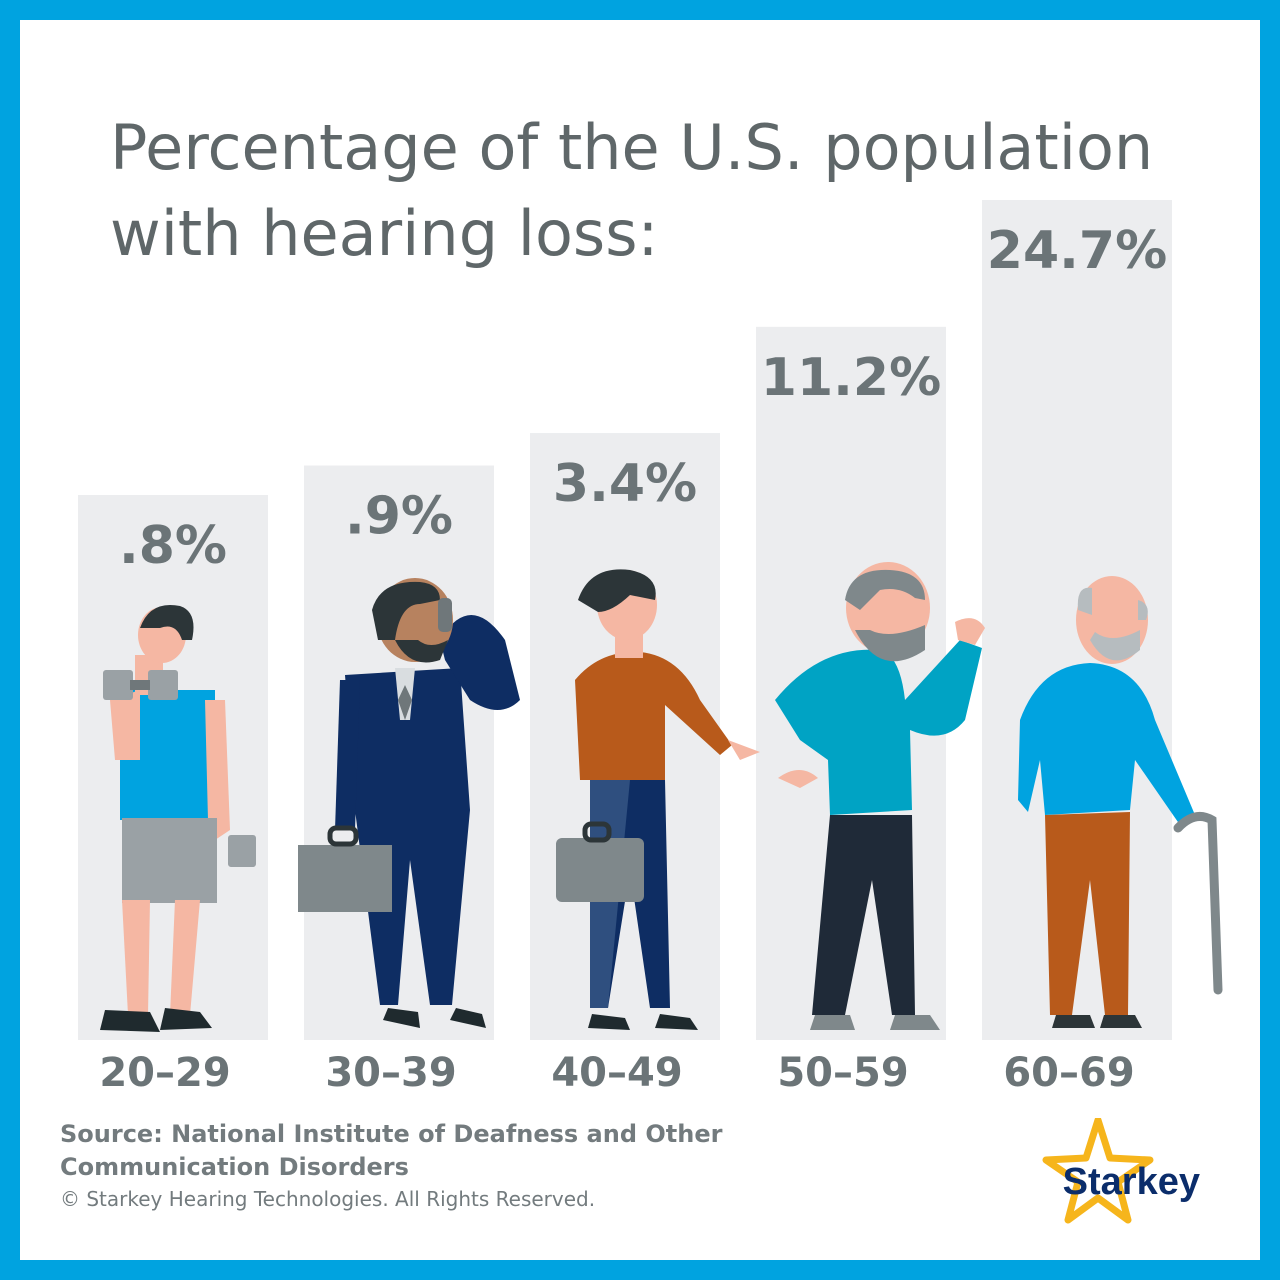  Describe the element at coordinates (616, 1073) in the screenshot. I see `category-label-3: 40–49` at that location.